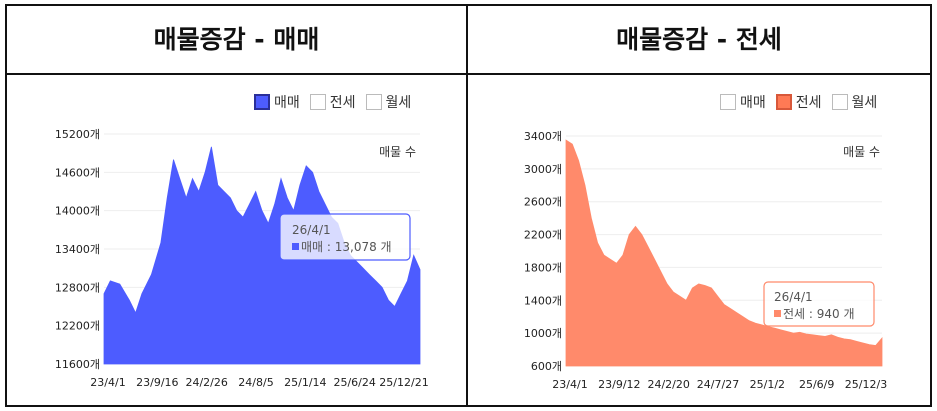 This screenshot has height=411, width=937. What do you see at coordinates (354, 382) in the screenshot?
I see `x-tick-label: 25/6/24` at bounding box center [354, 382].